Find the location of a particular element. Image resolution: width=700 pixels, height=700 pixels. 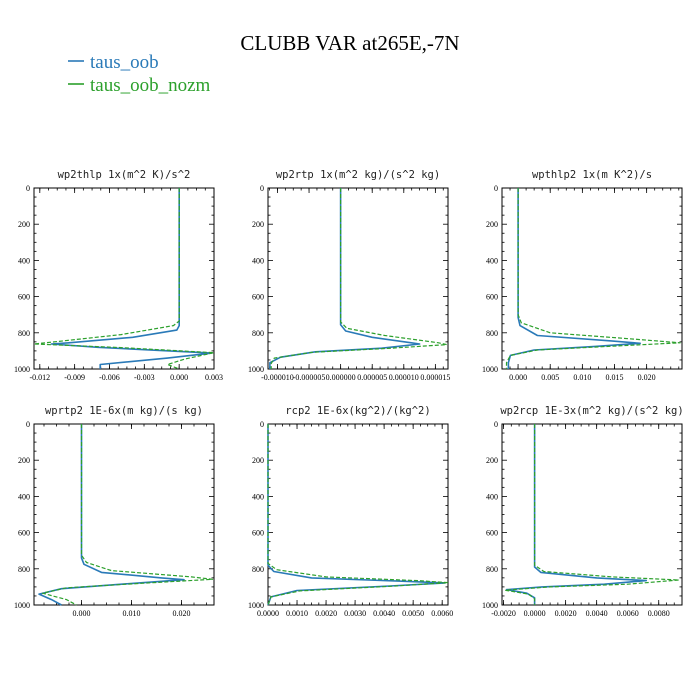

x-tick-label: -0.006 is located at coordinates (109, 377).